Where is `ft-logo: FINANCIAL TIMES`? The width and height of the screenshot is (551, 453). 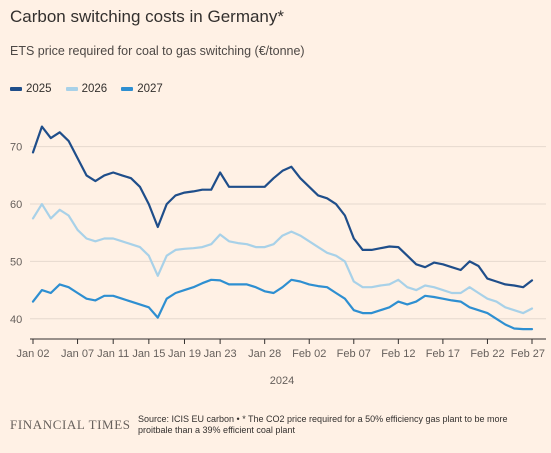 ft-logo: FINANCIAL TIMES is located at coordinates (70, 424).